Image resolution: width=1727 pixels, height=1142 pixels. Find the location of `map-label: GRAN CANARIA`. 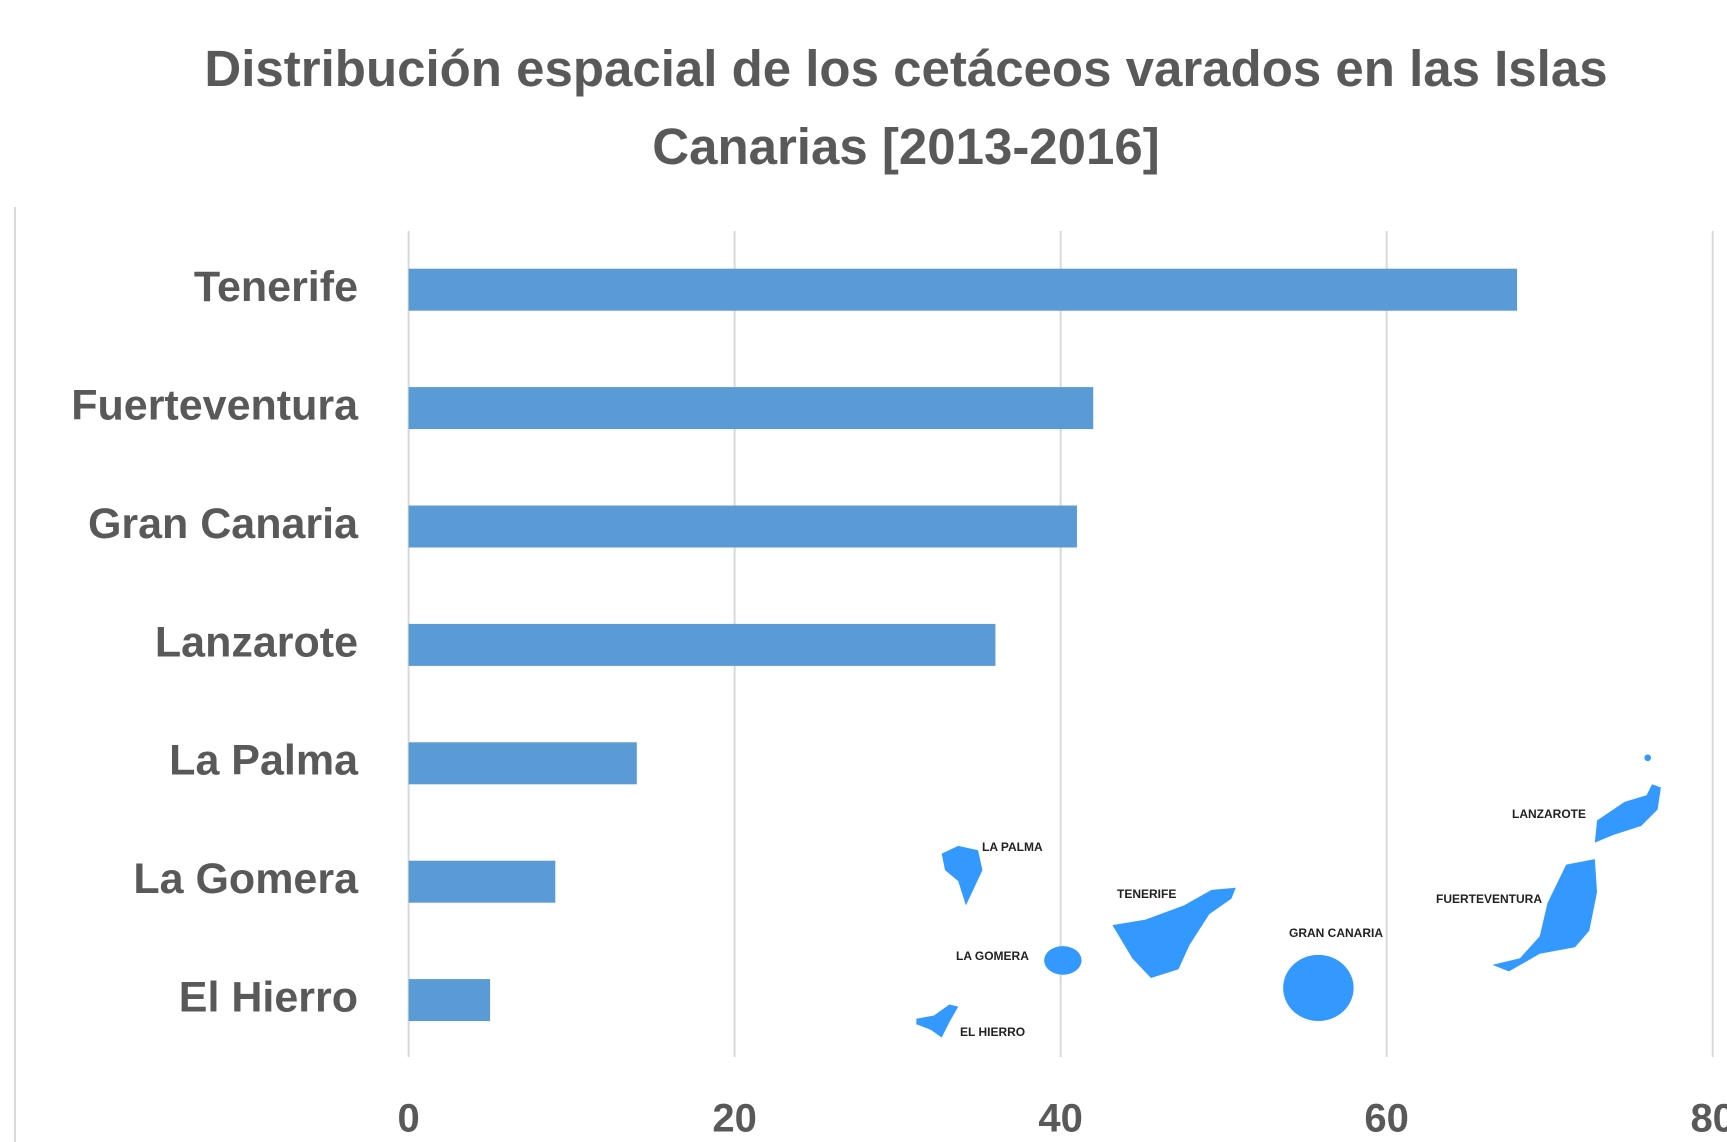

map-label: GRAN CANARIA is located at coordinates (1336, 933).